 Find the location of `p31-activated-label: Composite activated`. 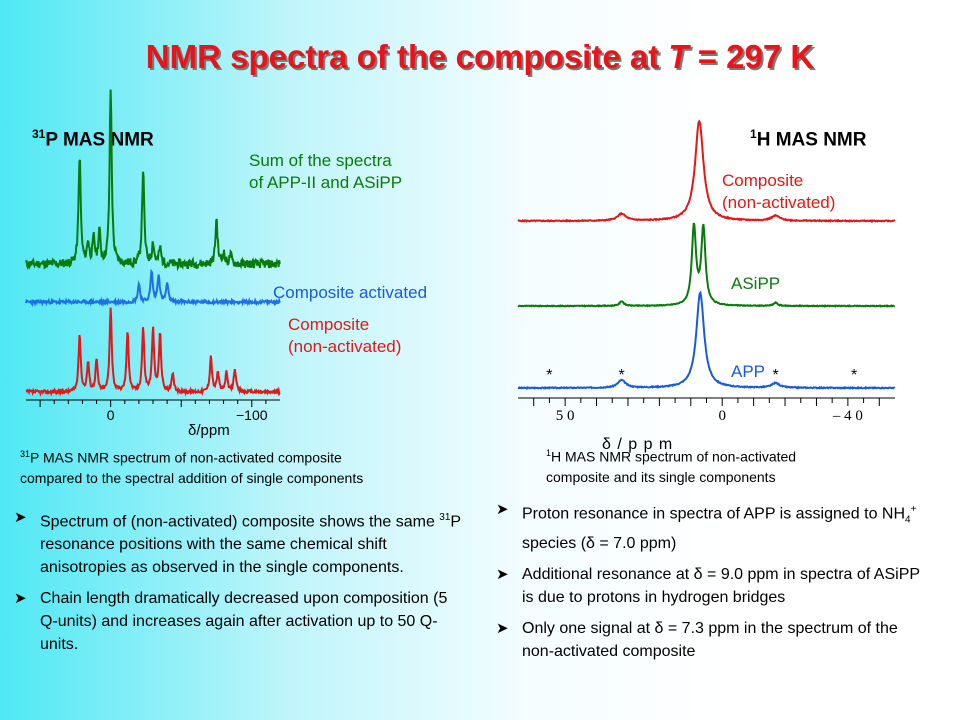

p31-activated-label: Composite activated is located at coordinates (350, 292).